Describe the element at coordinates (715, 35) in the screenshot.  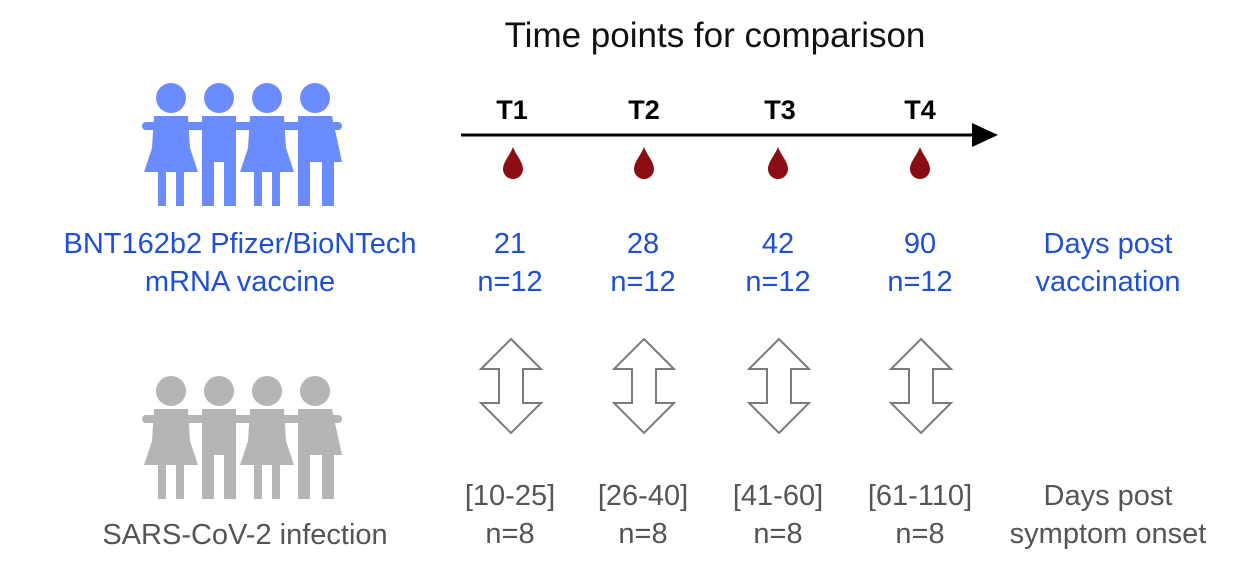
I see `diagram-title: Time points for comparison` at that location.